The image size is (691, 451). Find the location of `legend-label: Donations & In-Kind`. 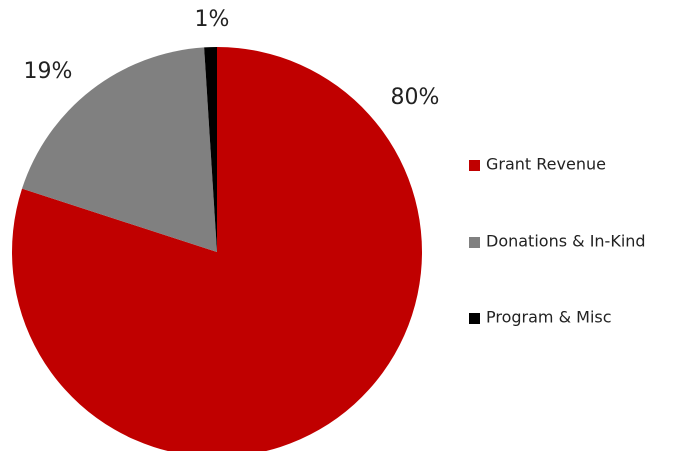

legend-label: Donations & In-Kind is located at coordinates (566, 241).